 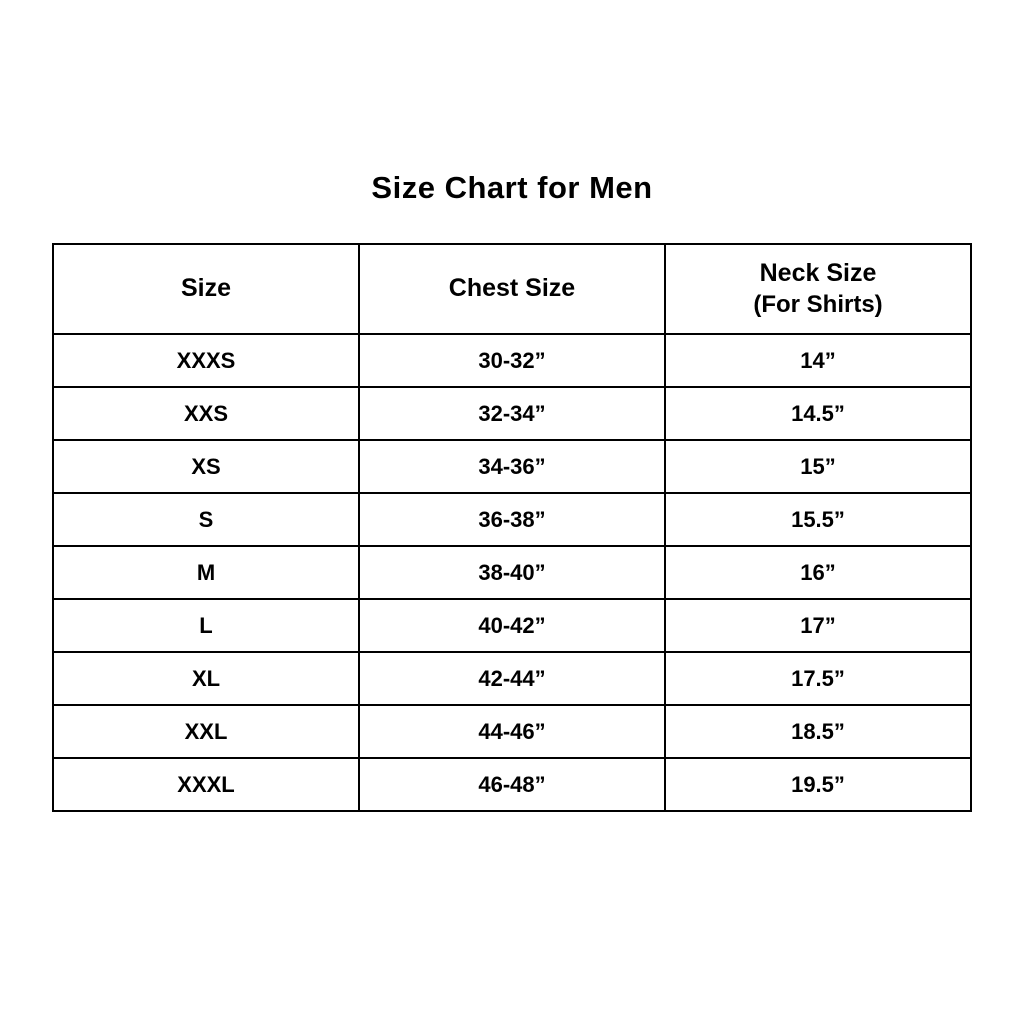 What do you see at coordinates (818, 519) in the screenshot?
I see `cell-neck: 15.5”` at bounding box center [818, 519].